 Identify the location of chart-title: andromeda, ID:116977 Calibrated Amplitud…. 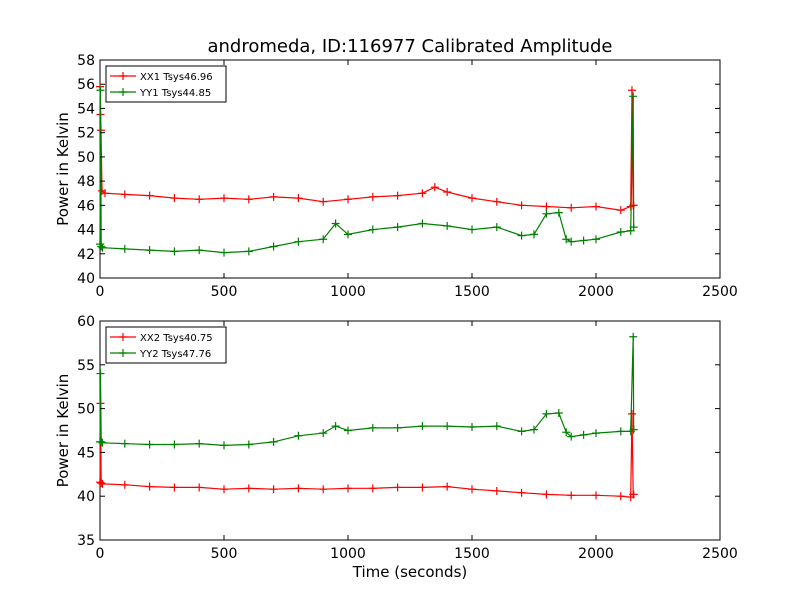
(409, 46).